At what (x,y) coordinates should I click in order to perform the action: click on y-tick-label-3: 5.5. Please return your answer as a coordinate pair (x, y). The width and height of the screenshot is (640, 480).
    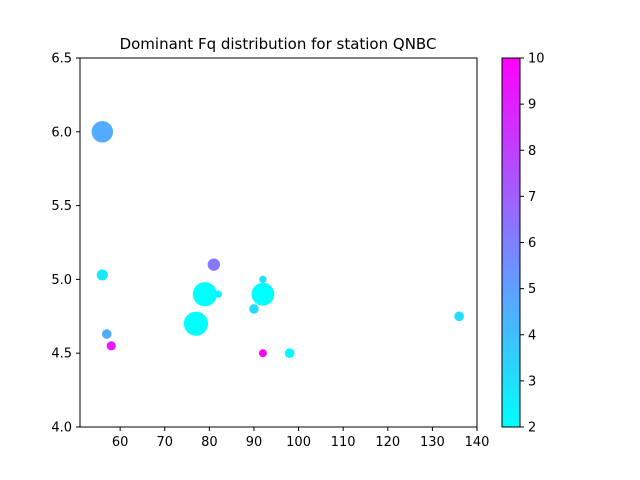
    Looking at the image, I should click on (61, 206).